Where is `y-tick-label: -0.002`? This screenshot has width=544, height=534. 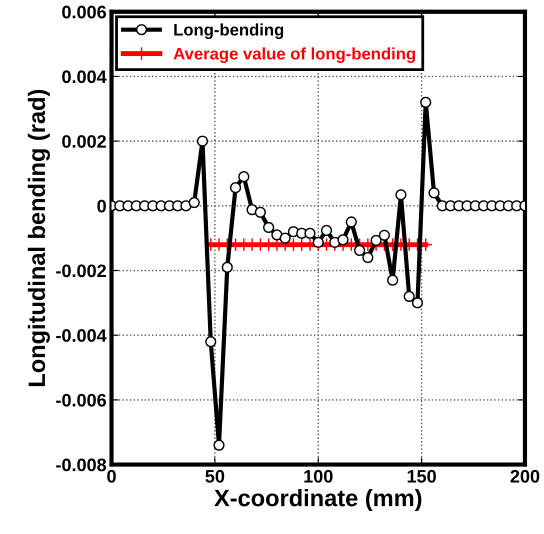 y-tick-label: -0.002 is located at coordinates (81, 271).